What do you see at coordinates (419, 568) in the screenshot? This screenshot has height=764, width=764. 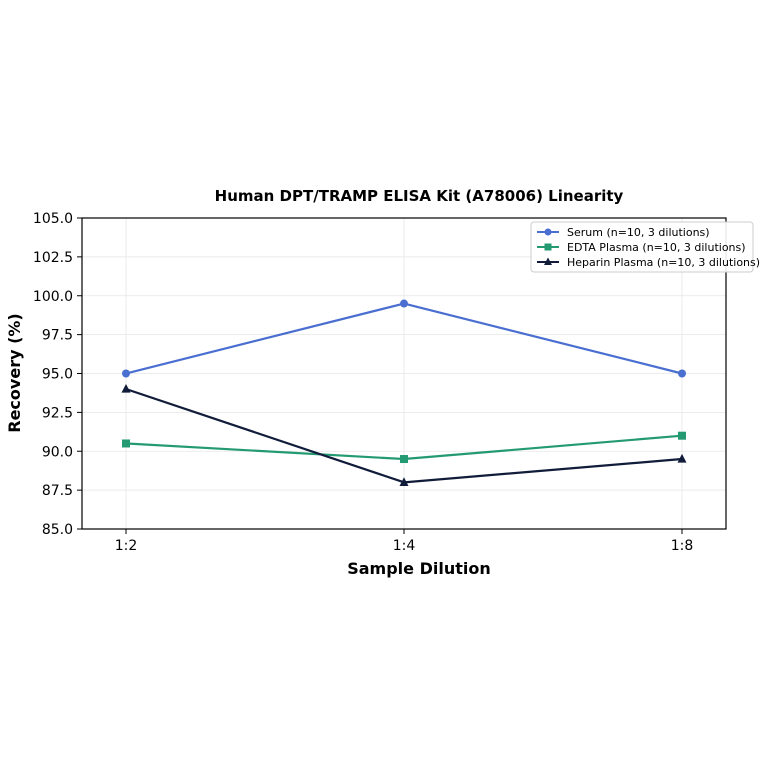 I see `x-axis-label: Sample Dilution` at bounding box center [419, 568].